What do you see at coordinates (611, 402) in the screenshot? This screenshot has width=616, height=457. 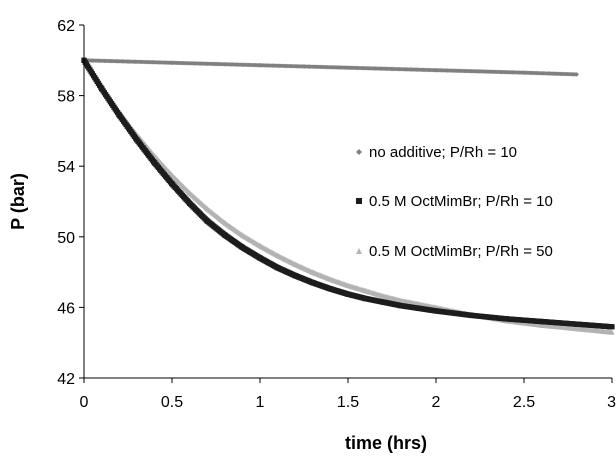 I see `x-tick-label: 3` at bounding box center [611, 402].